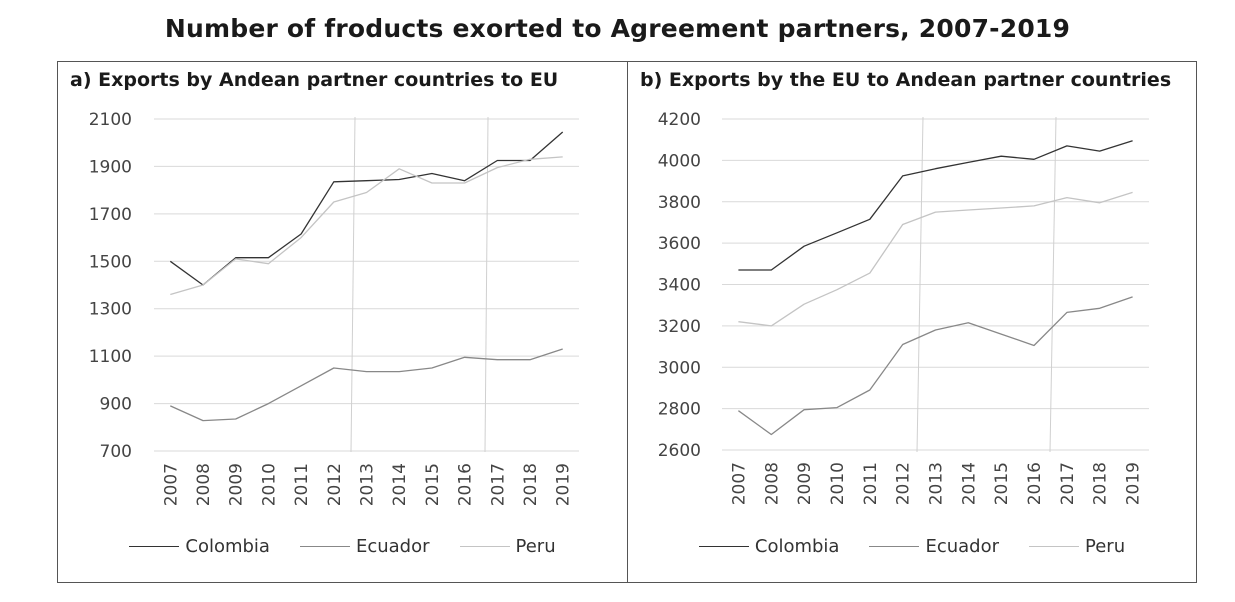  What do you see at coordinates (110, 262) in the screenshot?
I see `y-tick-label: 1500` at bounding box center [110, 262].